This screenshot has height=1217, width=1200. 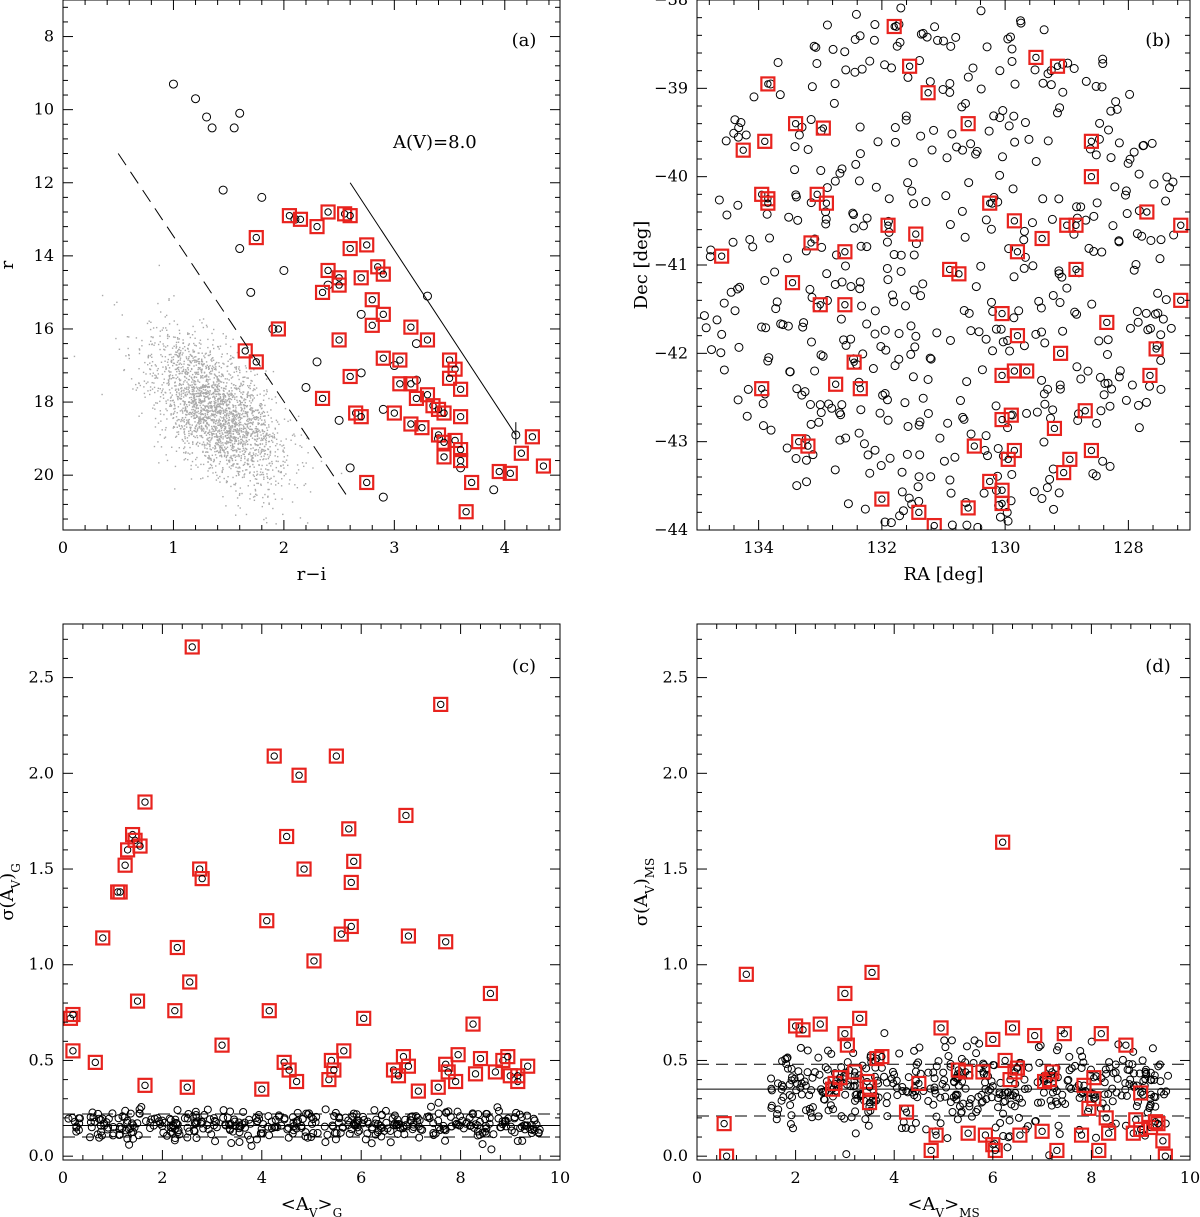 What do you see at coordinates (329, 1079) in the screenshot?
I see `panel-c-selected-marker` at bounding box center [329, 1079].